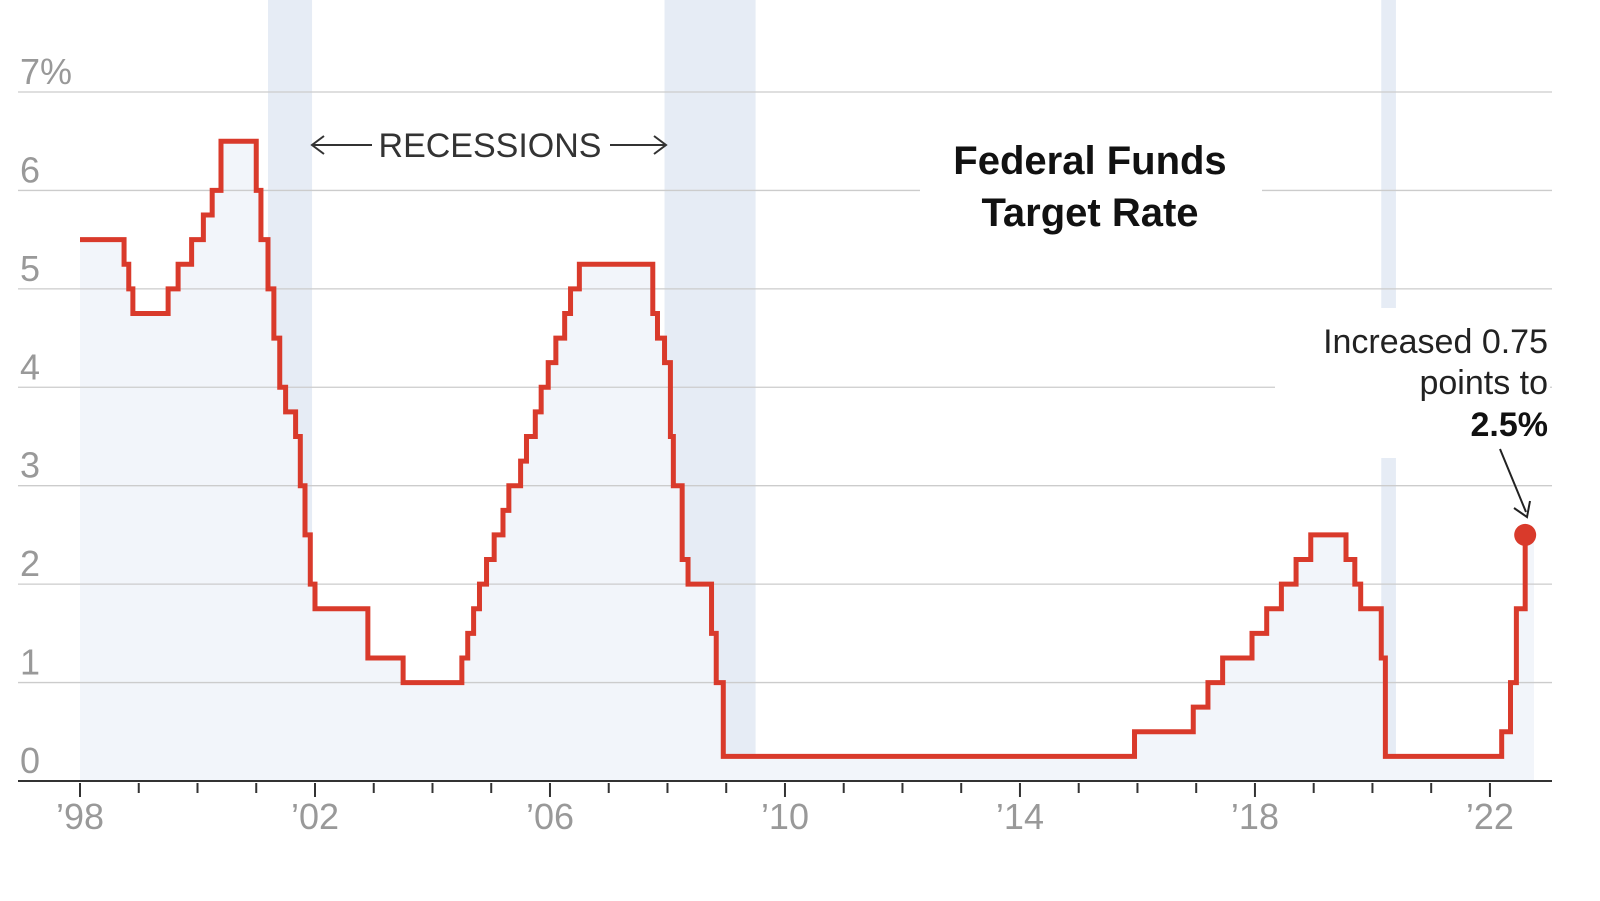 The width and height of the screenshot is (1600, 901). What do you see at coordinates (1490, 816) in the screenshot?
I see `x-tick-label: ’22` at bounding box center [1490, 816].